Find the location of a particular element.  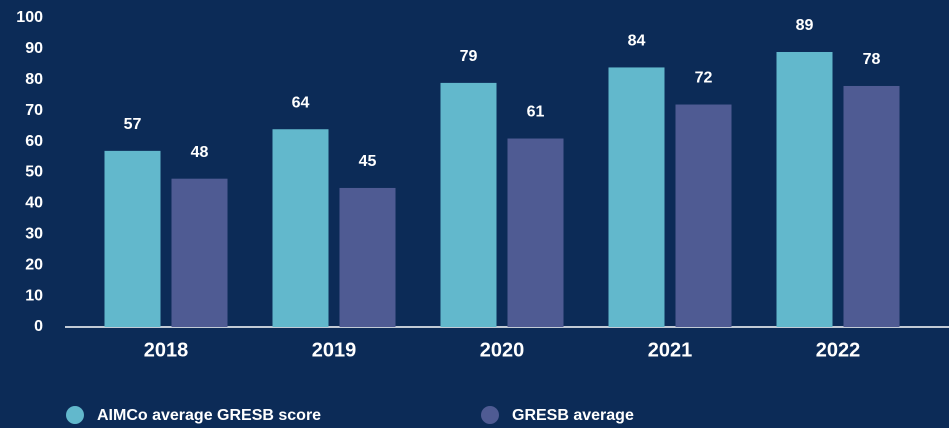

y-tick-label: 10 is located at coordinates (34, 295).